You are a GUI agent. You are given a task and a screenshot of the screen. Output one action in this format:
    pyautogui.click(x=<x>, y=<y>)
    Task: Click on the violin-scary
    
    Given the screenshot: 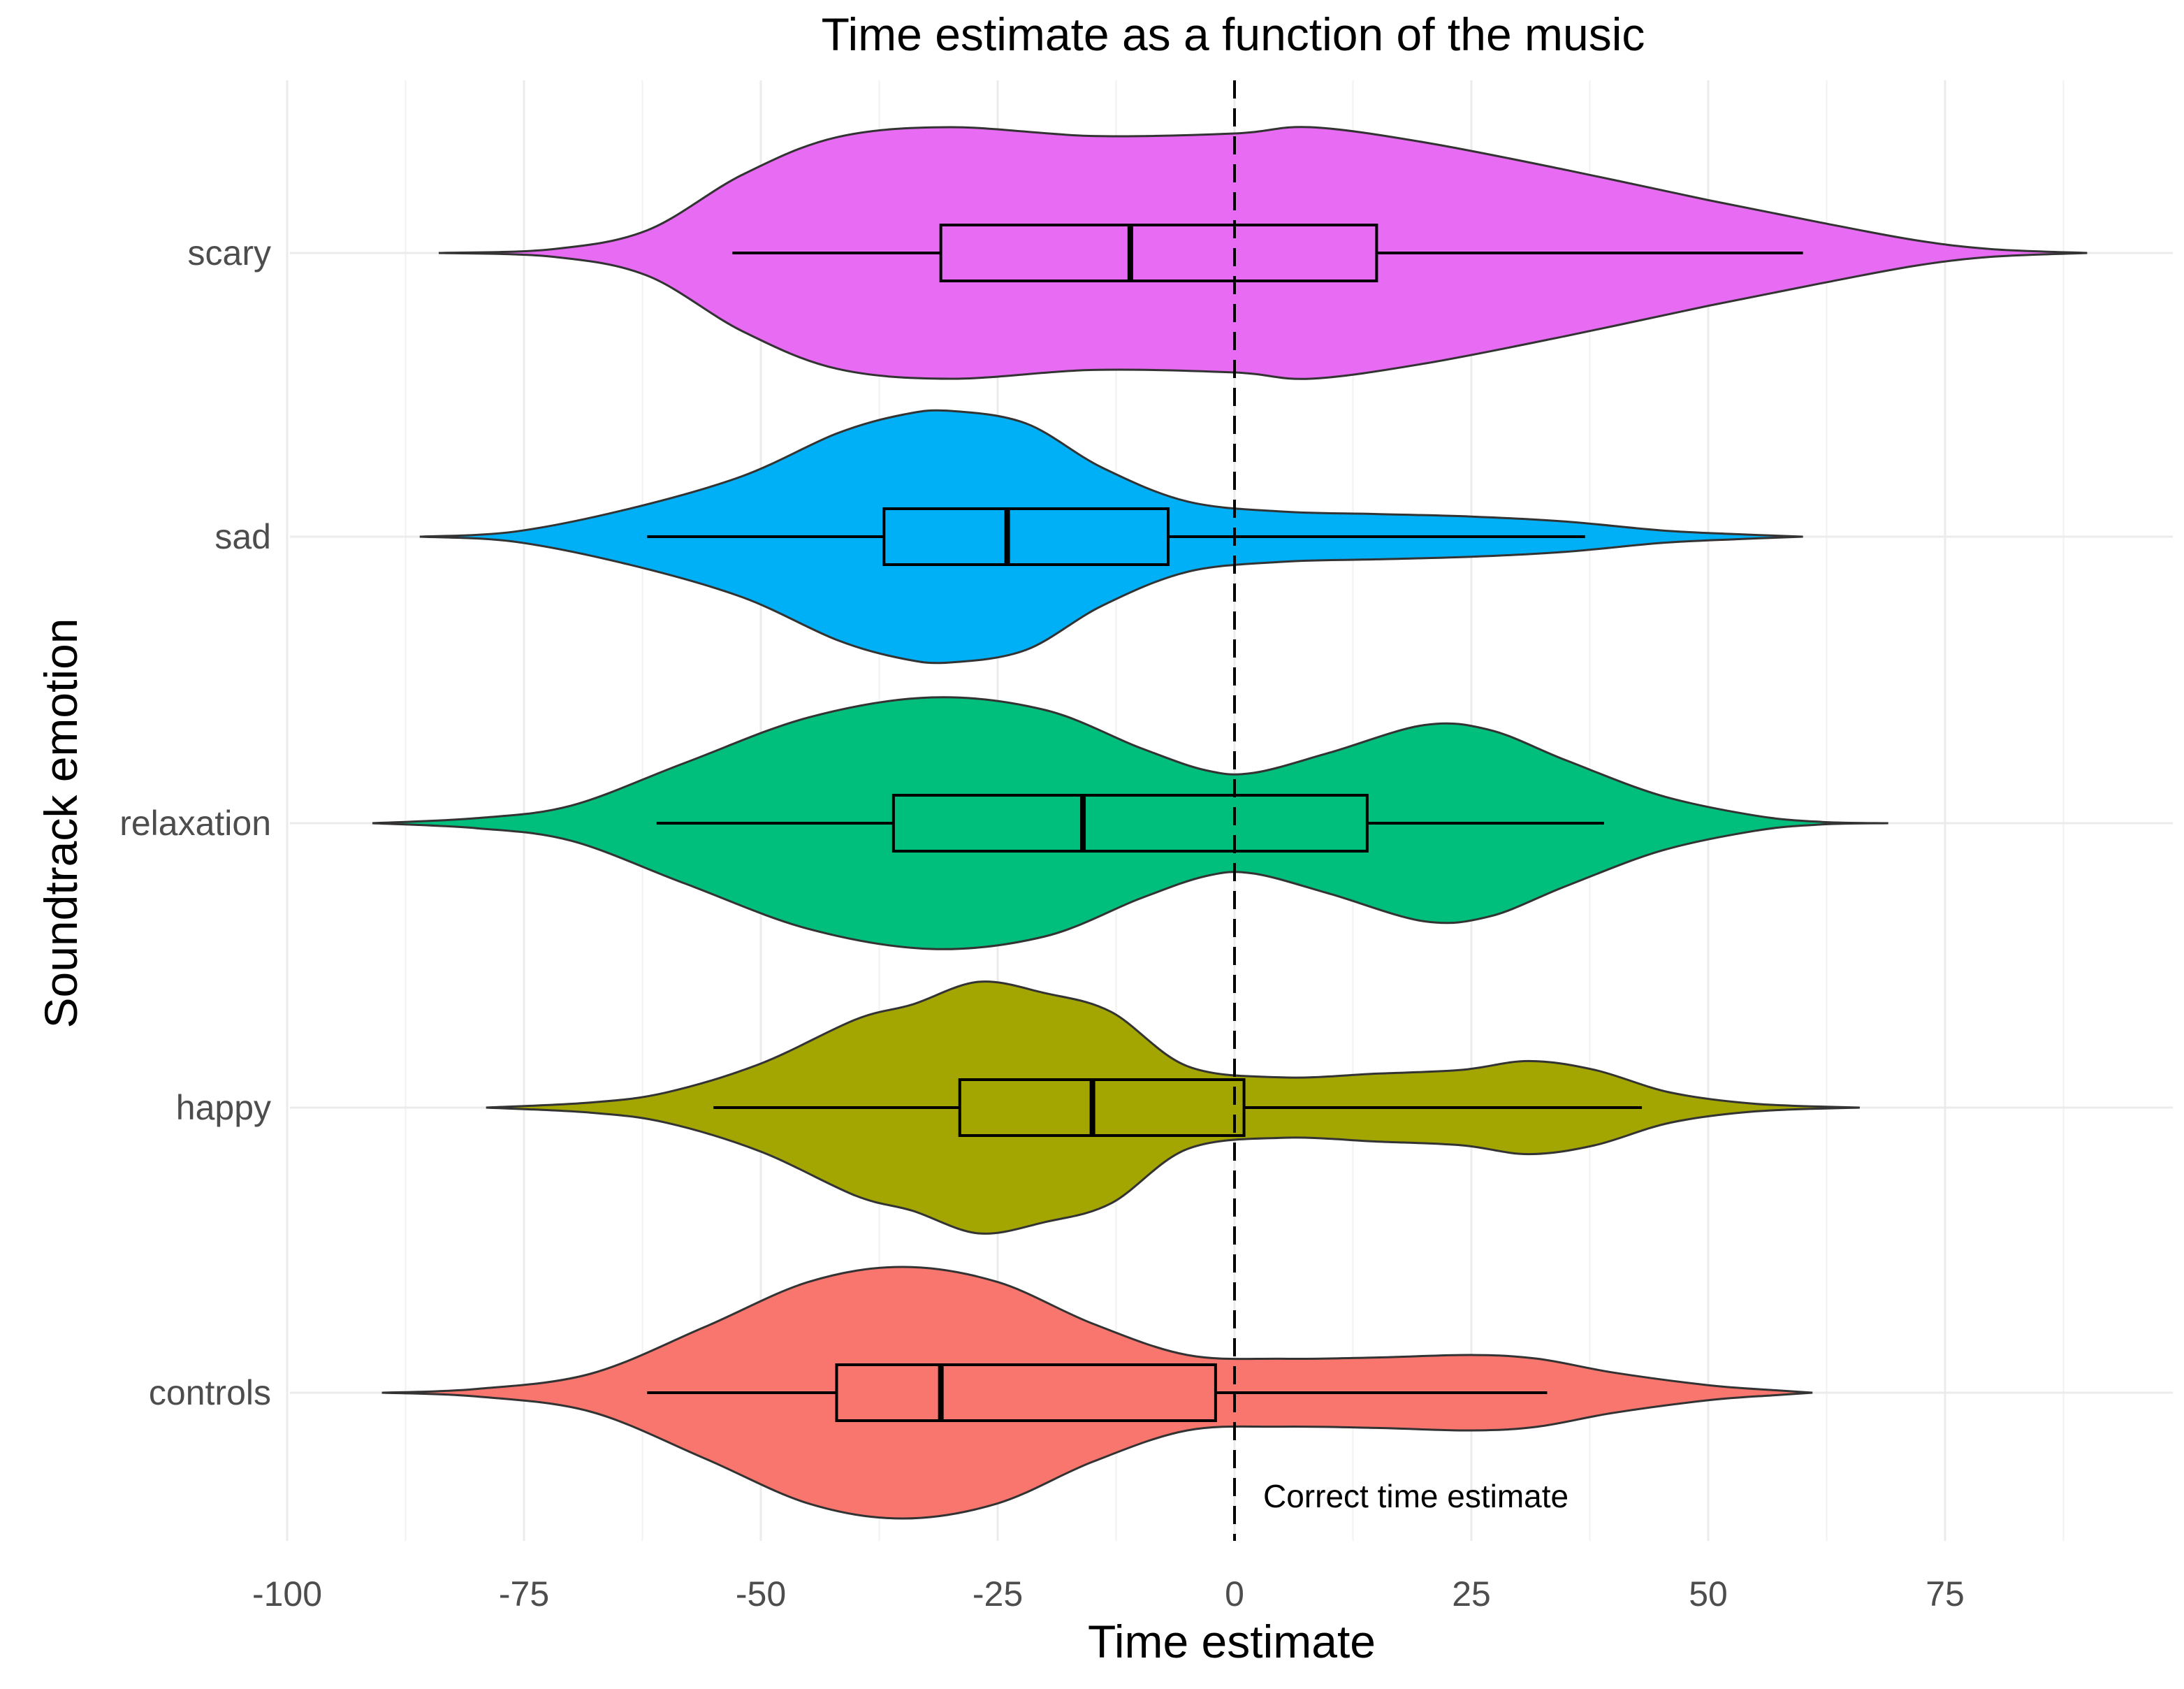 What is the action you would take?
    pyautogui.click(x=1263, y=253)
    